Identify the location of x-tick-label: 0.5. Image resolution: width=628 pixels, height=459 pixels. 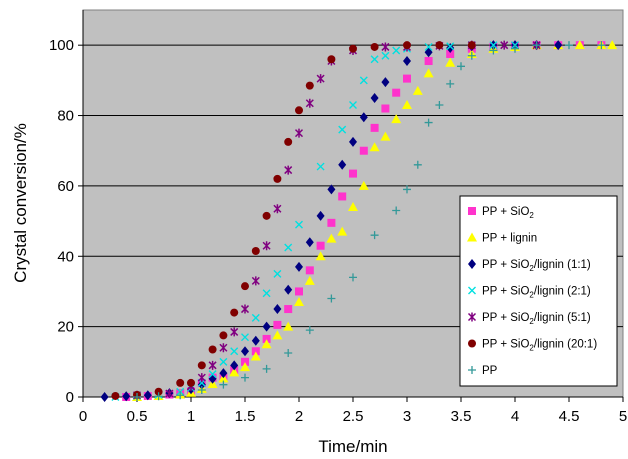
(137, 416).